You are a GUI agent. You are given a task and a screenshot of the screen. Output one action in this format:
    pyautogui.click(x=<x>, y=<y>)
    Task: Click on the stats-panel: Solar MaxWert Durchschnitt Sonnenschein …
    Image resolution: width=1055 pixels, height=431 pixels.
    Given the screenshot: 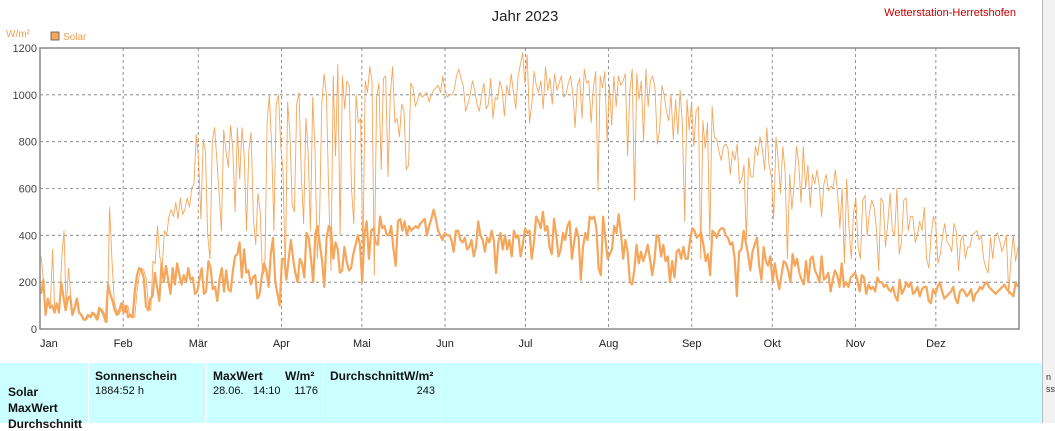 What is the action you would take?
    pyautogui.click(x=521, y=393)
    